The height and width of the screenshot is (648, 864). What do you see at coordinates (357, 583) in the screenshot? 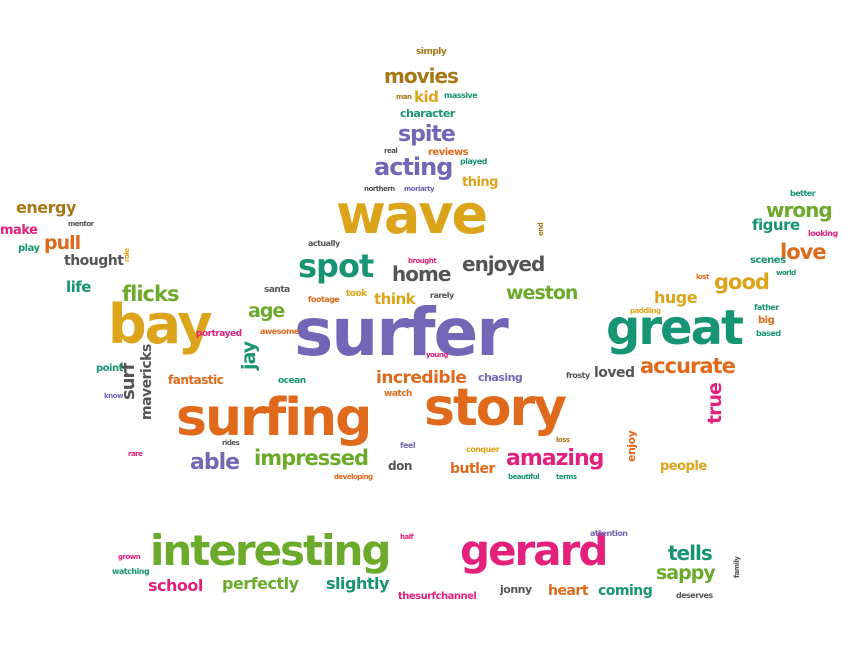
I see `word-slightly: slightly` at bounding box center [357, 583].